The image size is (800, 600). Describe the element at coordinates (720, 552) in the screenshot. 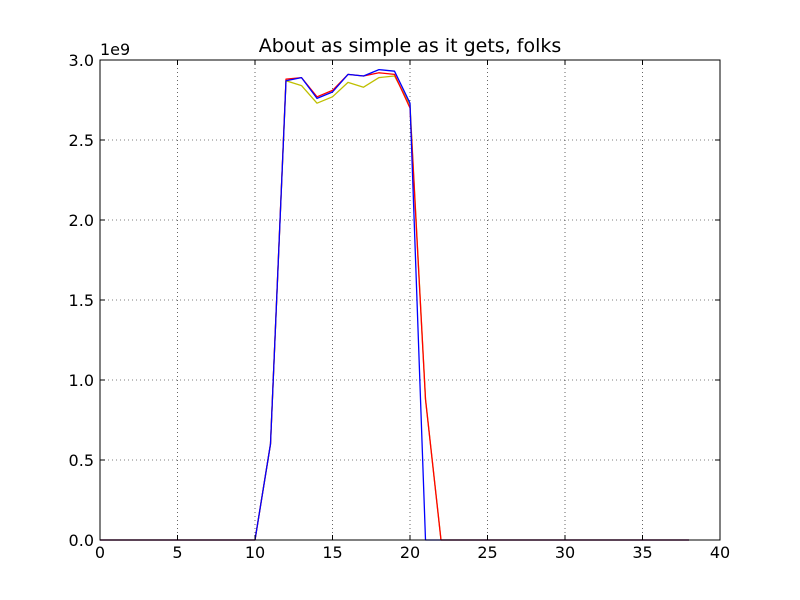

I see `x-tick-label: 40` at that location.